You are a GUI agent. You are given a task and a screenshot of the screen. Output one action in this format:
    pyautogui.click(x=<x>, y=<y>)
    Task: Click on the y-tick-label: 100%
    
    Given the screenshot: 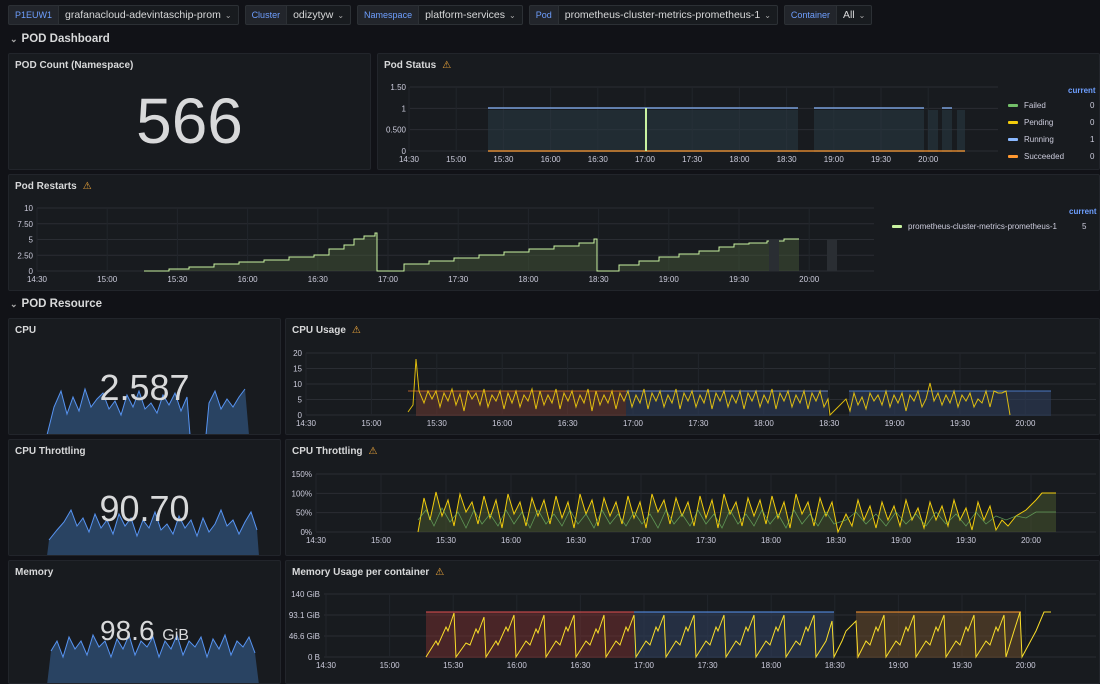 What is the action you would take?
    pyautogui.click(x=302, y=493)
    